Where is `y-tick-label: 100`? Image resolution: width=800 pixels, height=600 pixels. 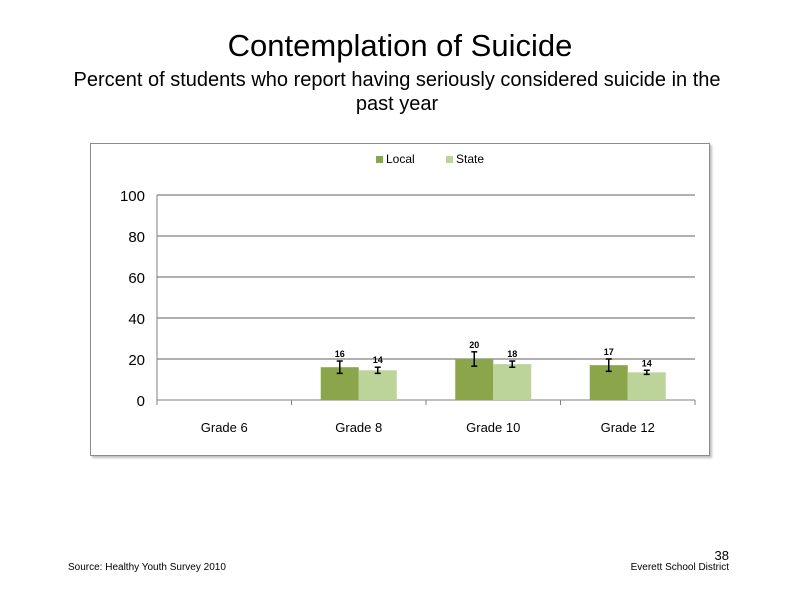 y-tick-label: 100 is located at coordinates (132, 196).